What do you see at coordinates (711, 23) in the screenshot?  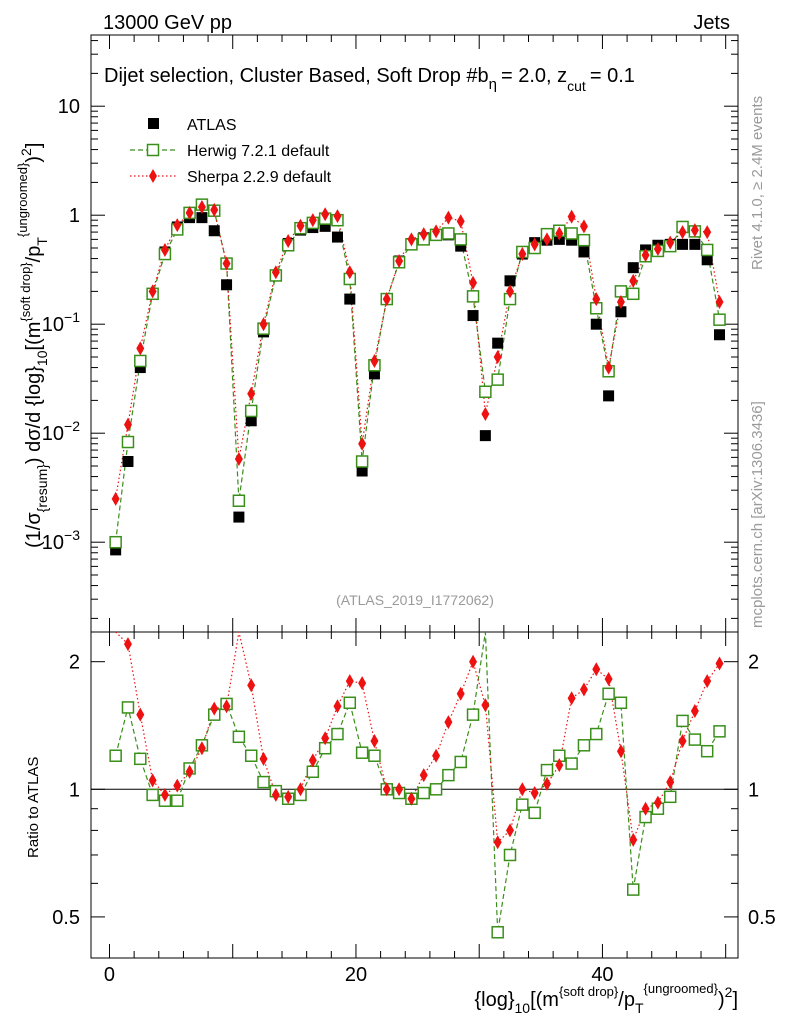 I see `header-right: Jets` at bounding box center [711, 23].